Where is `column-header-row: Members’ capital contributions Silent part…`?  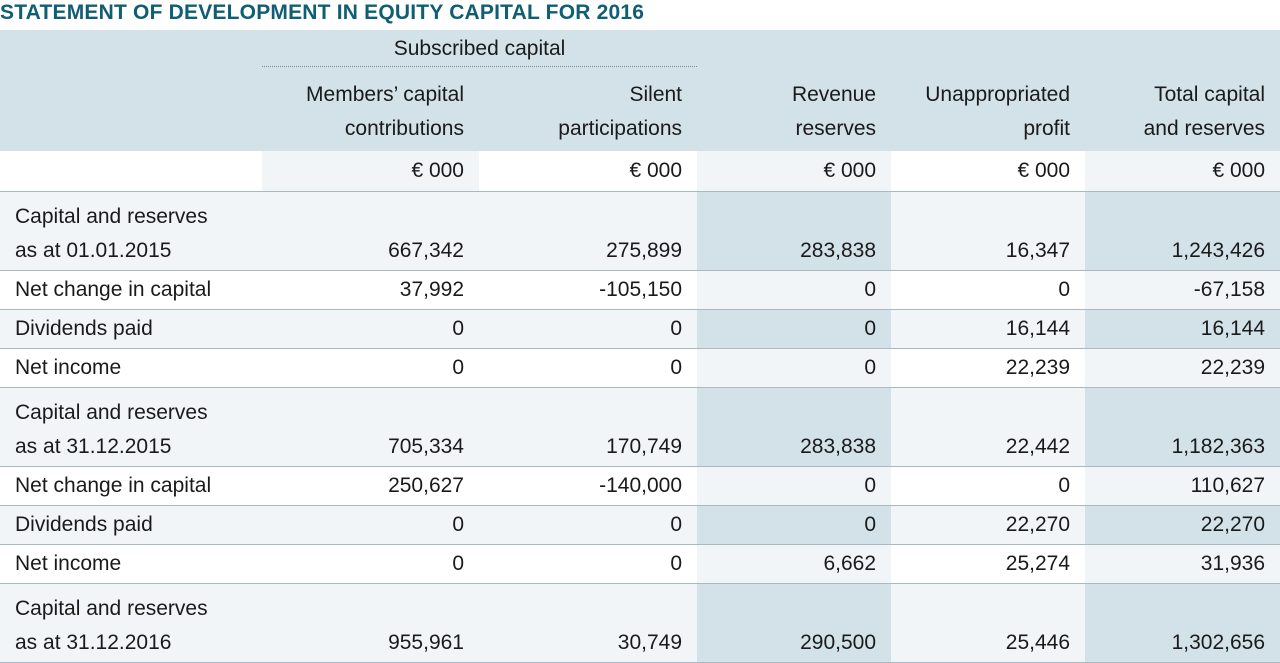 column-header-row: Members’ capital contributions Silent part… is located at coordinates (640, 109).